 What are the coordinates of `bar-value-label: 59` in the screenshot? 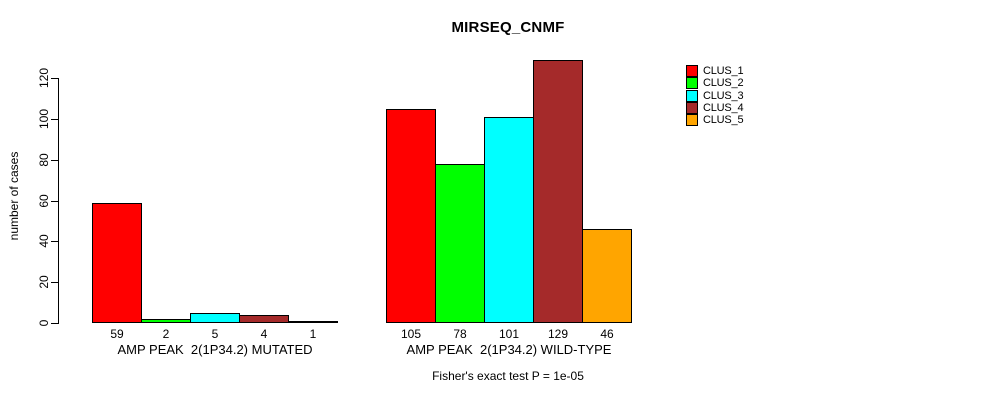 It's located at (117, 334).